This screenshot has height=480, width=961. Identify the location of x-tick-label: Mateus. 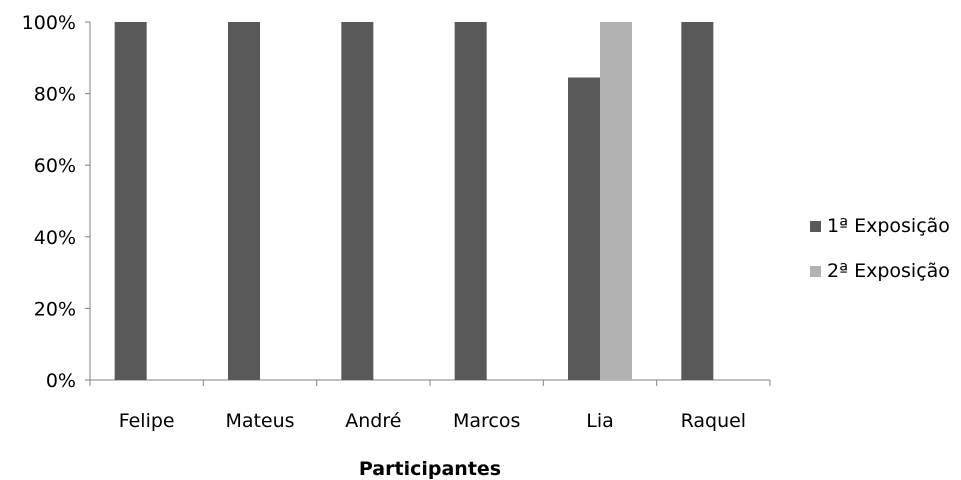
(259, 421).